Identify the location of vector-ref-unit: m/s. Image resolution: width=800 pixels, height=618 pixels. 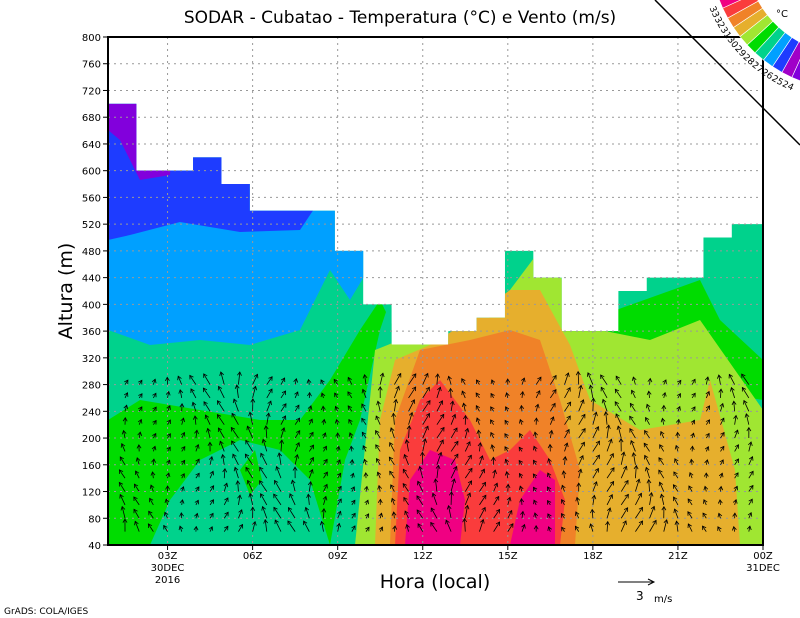
(663, 599).